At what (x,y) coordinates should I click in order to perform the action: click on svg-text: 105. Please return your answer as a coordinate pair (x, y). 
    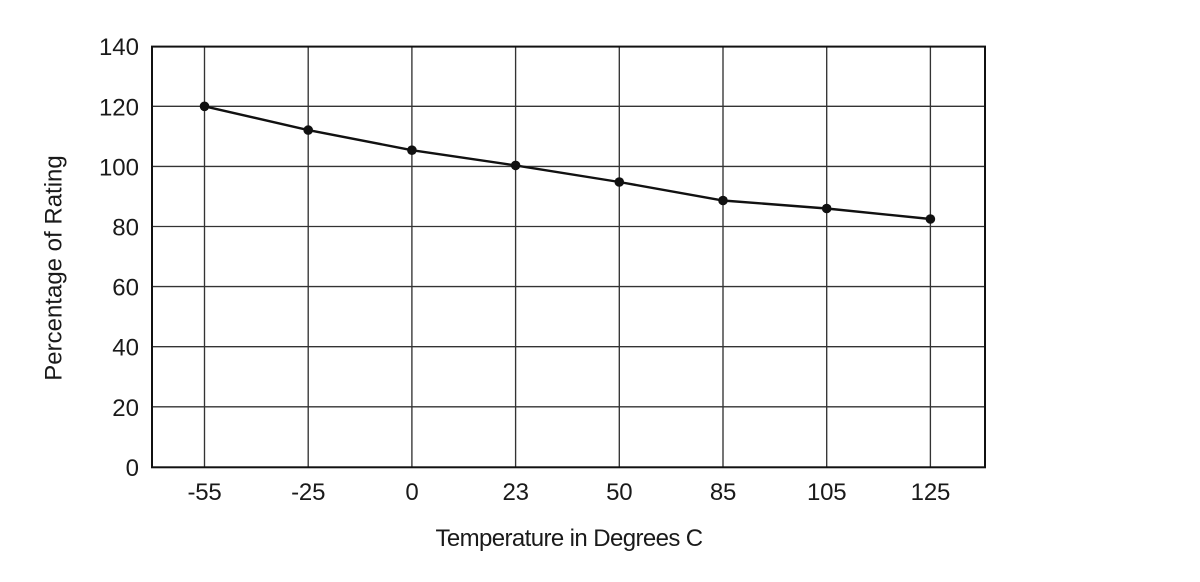
    Looking at the image, I should click on (826, 492).